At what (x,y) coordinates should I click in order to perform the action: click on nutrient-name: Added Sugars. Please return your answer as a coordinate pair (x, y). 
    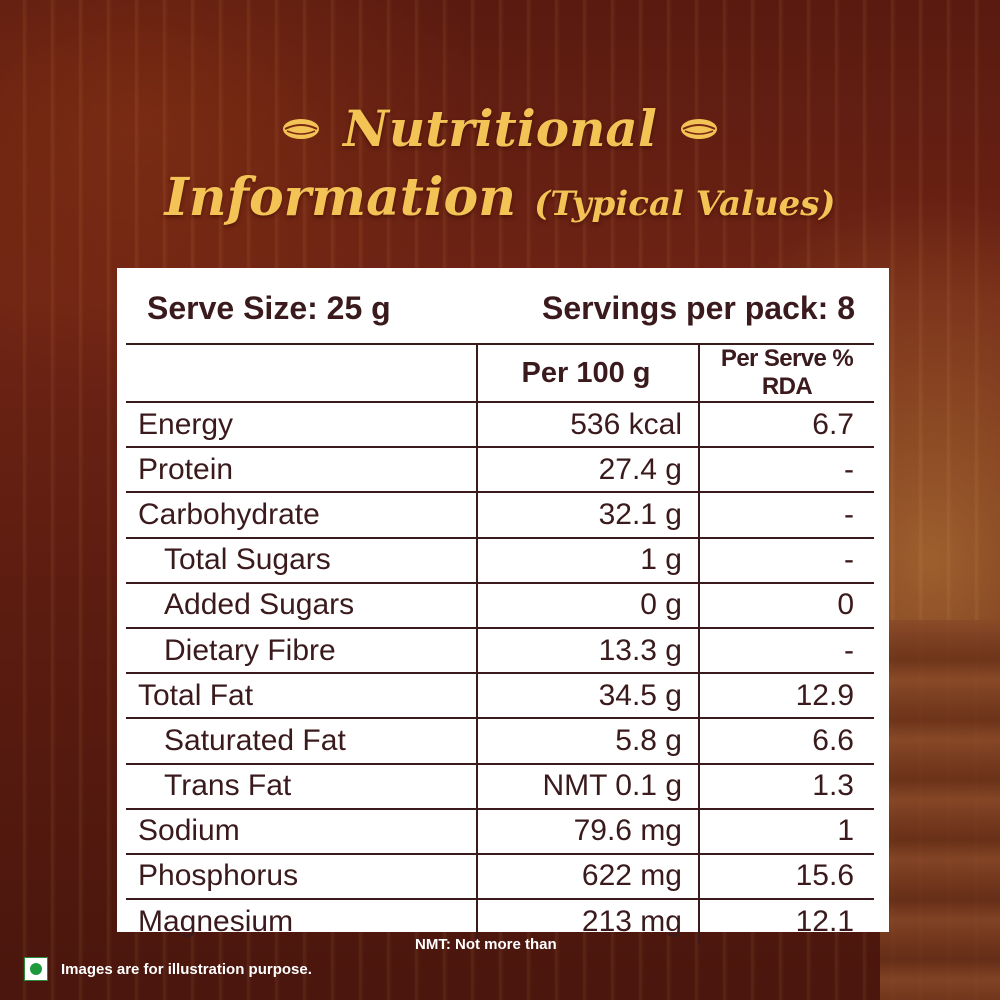
    Looking at the image, I should click on (301, 605).